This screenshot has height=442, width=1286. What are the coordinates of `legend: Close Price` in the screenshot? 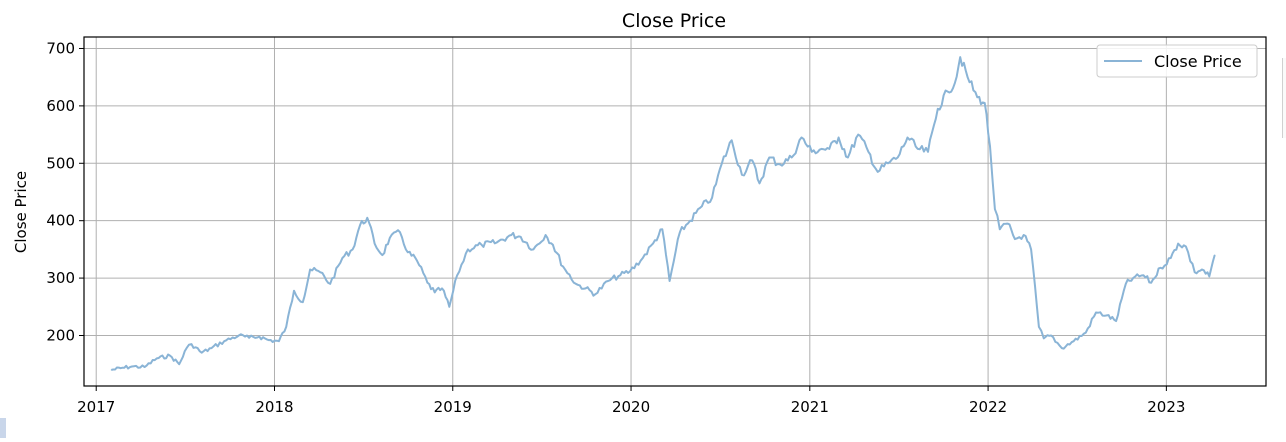 It's located at (1177, 61).